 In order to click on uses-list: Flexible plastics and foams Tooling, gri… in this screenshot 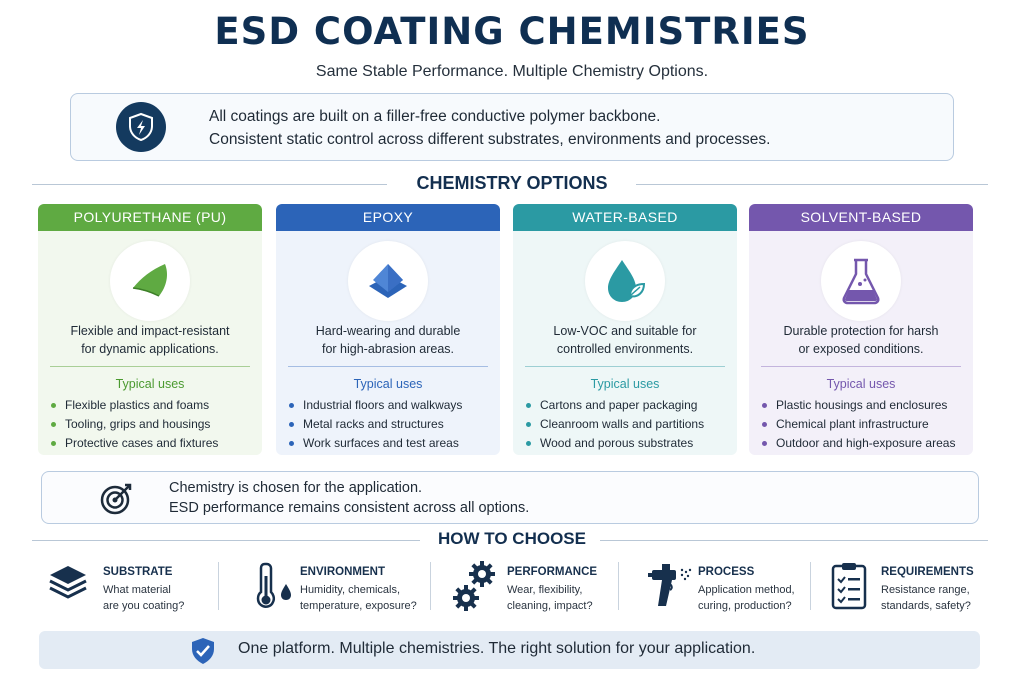, I will do `click(133, 424)`.